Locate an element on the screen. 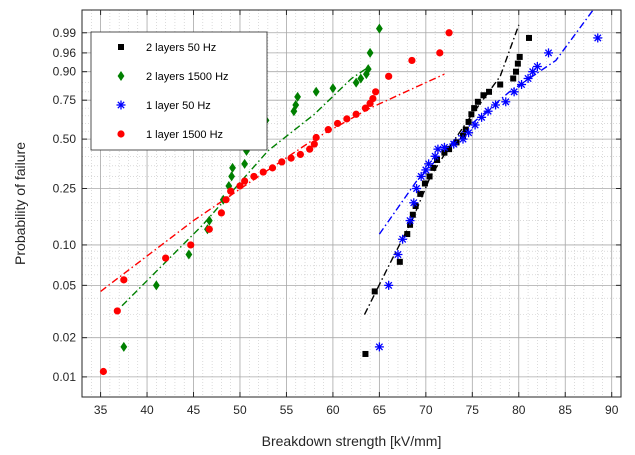 The image size is (635, 455). y-tick-label: 0.25 is located at coordinates (65, 189).